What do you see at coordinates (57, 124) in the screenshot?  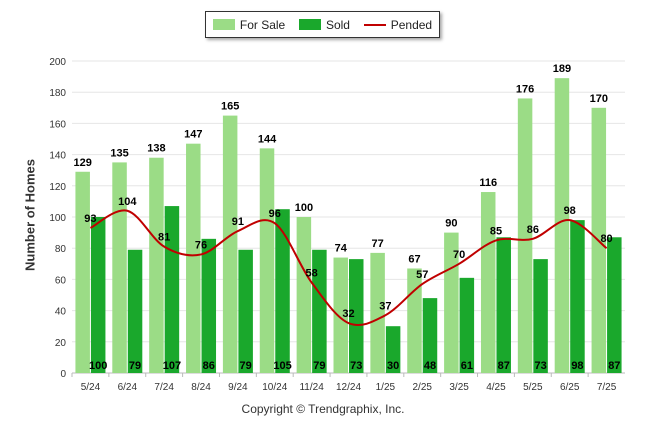 I see `y-tick-label: 160` at bounding box center [57, 124].